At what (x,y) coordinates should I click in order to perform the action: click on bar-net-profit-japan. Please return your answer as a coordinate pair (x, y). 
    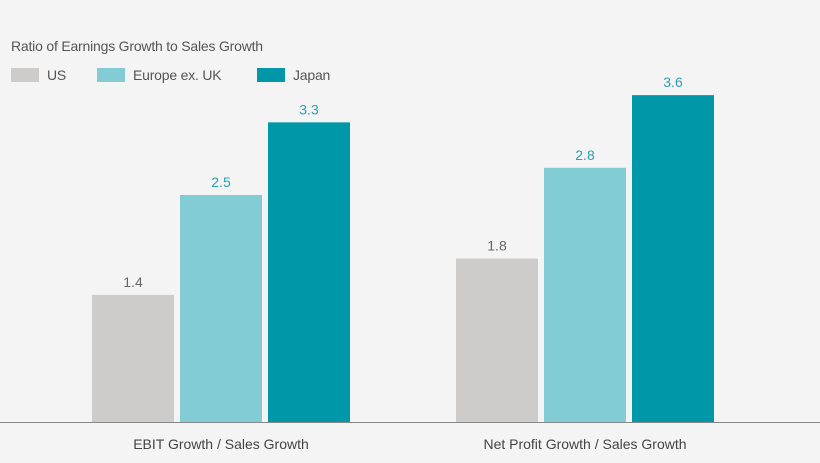
    Looking at the image, I should click on (673, 259).